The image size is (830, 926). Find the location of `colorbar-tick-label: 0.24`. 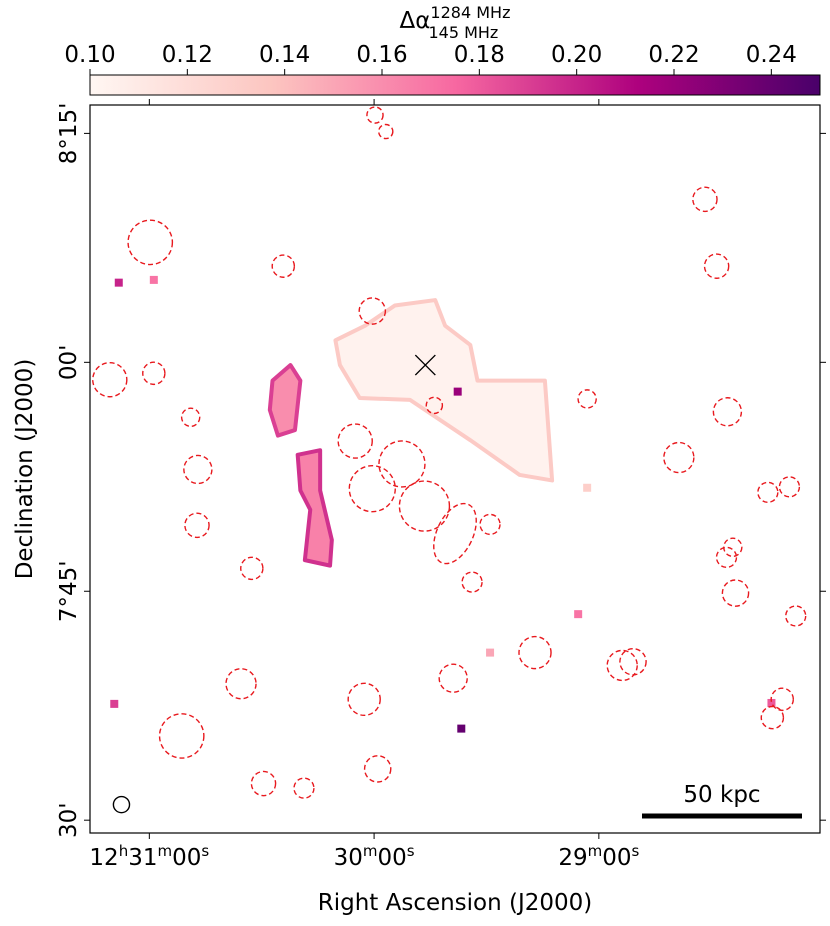

colorbar-tick-label: 0.24 is located at coordinates (771, 55).